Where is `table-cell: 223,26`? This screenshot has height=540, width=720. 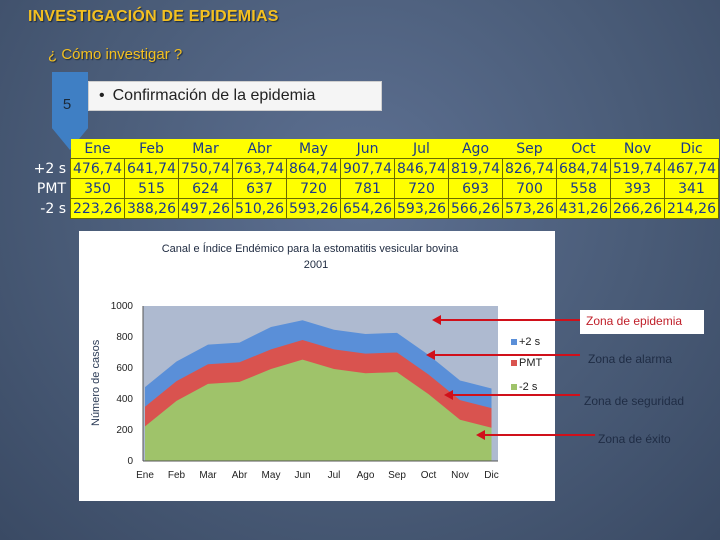 table-cell: 223,26 is located at coordinates (97, 208).